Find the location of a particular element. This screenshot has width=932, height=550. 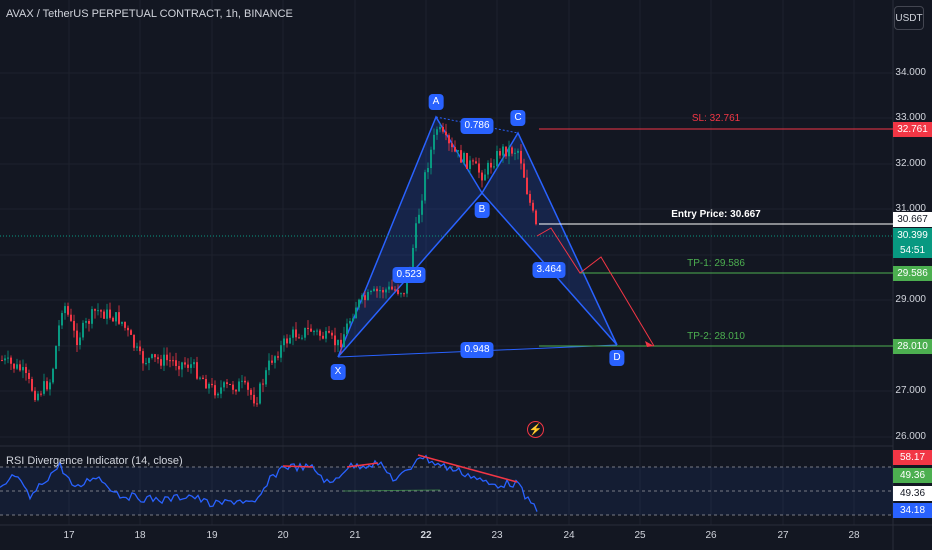

pattern-point-a: A is located at coordinates (436, 102).